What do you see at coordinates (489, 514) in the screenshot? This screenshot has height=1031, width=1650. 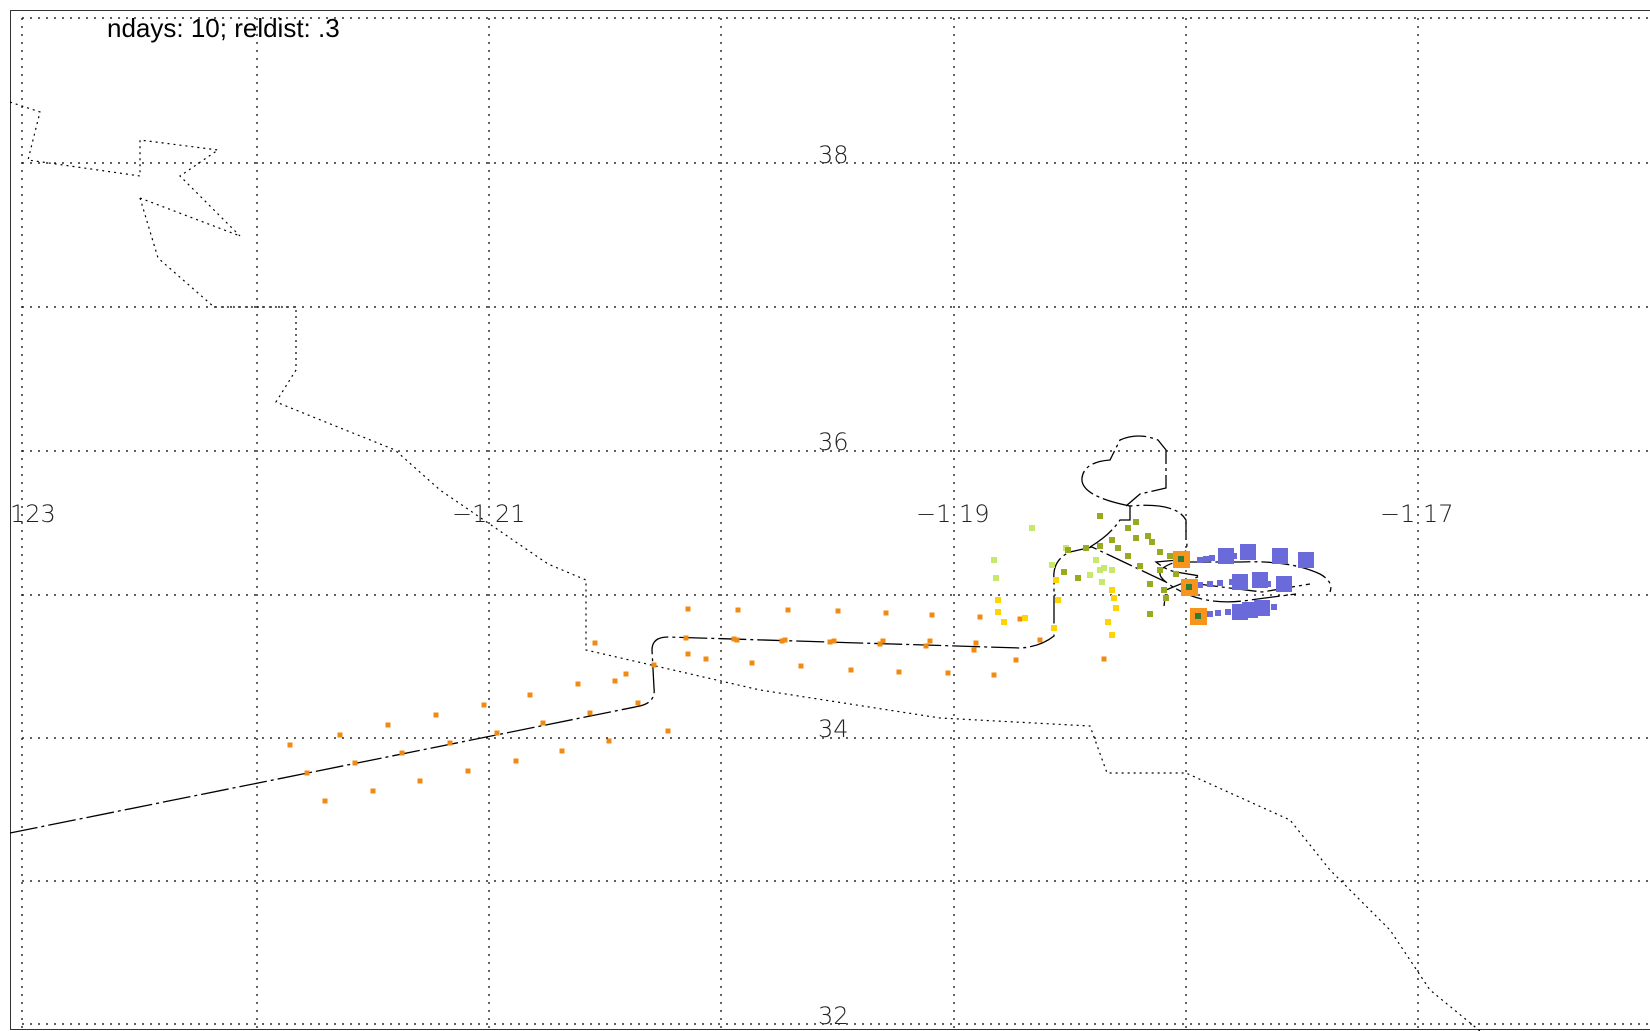 I see `lon-label: −1 21` at bounding box center [489, 514].